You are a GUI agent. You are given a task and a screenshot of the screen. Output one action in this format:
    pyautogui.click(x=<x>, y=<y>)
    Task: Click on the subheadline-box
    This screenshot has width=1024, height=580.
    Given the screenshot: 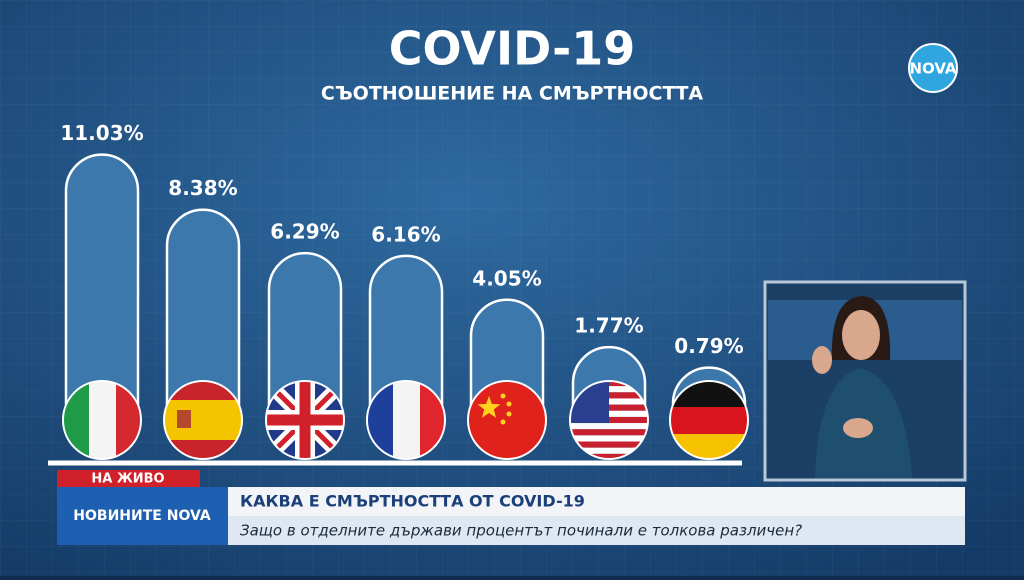 What is the action you would take?
    pyautogui.click(x=596, y=530)
    